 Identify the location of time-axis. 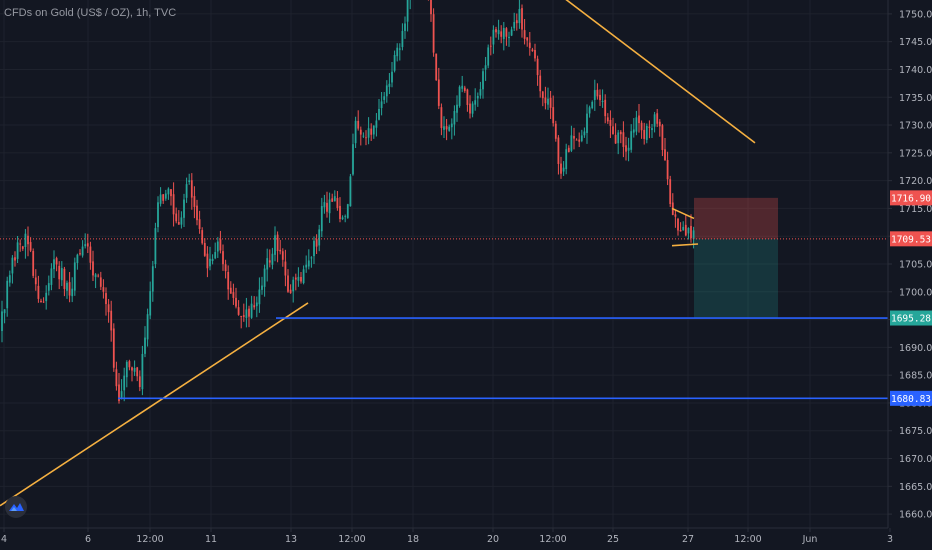
(466, 539).